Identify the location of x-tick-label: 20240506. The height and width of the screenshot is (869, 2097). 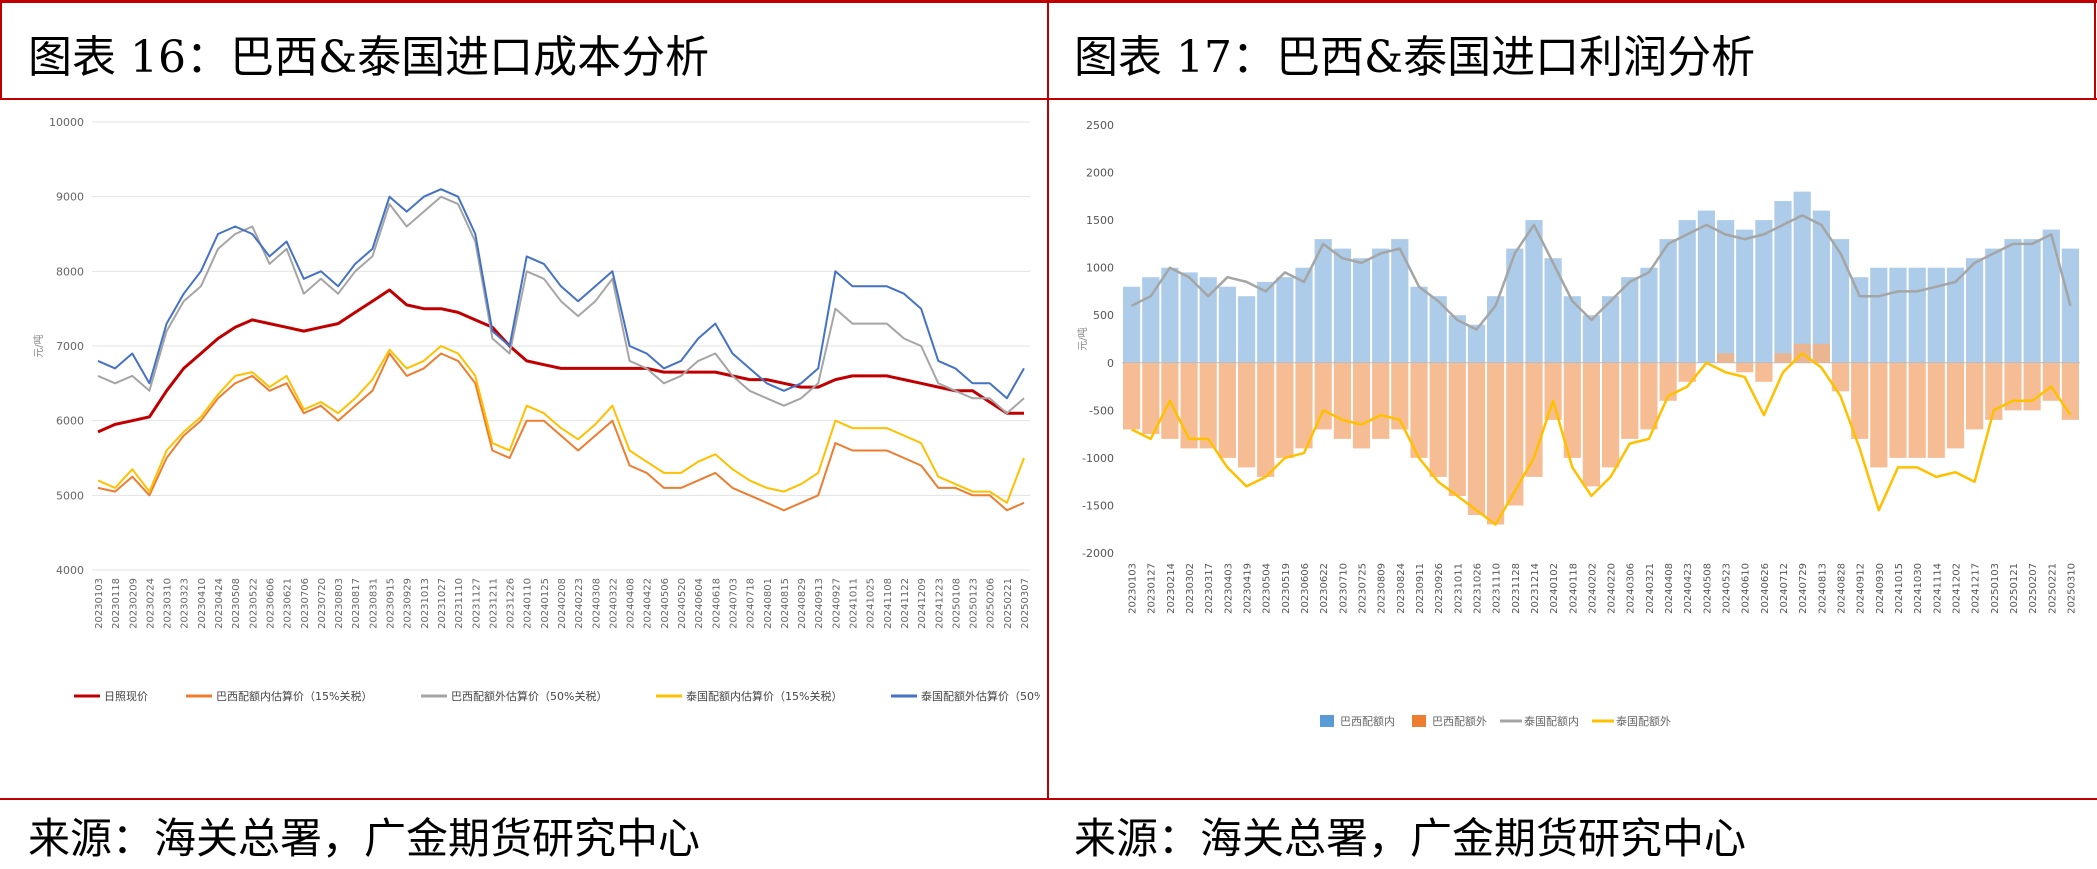
(665, 603).